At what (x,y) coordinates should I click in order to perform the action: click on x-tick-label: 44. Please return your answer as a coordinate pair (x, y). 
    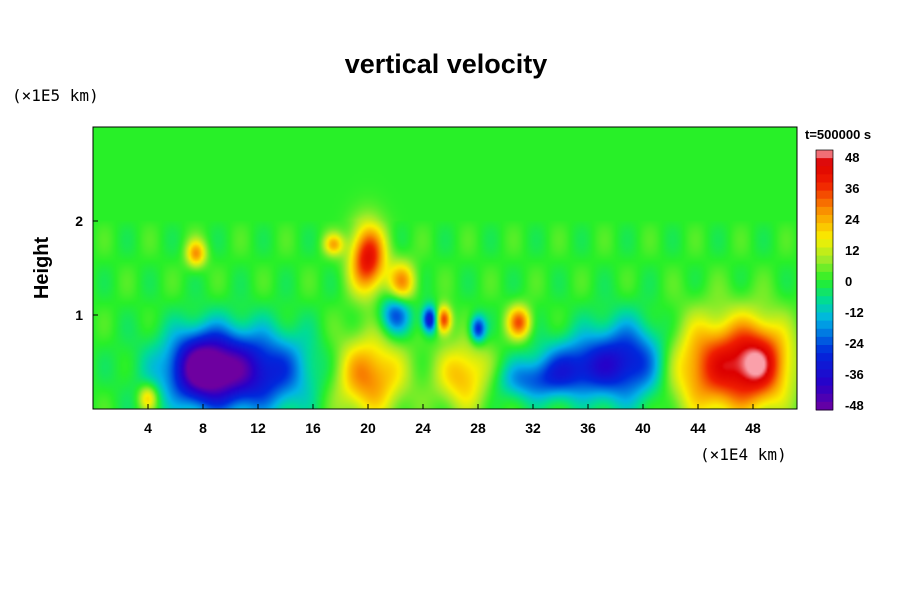
    Looking at the image, I should click on (698, 428).